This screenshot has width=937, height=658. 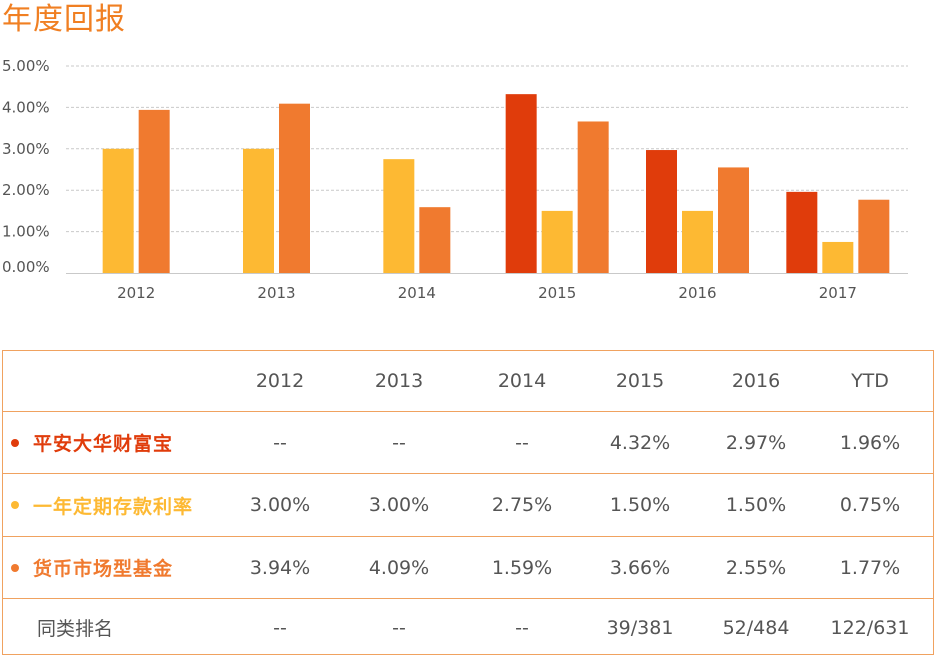 I want to click on table-row: 一年定期存款利率 3.00% 3.00% 2.75% 1.50% 1.50% 0.75%, so click(x=468, y=504).